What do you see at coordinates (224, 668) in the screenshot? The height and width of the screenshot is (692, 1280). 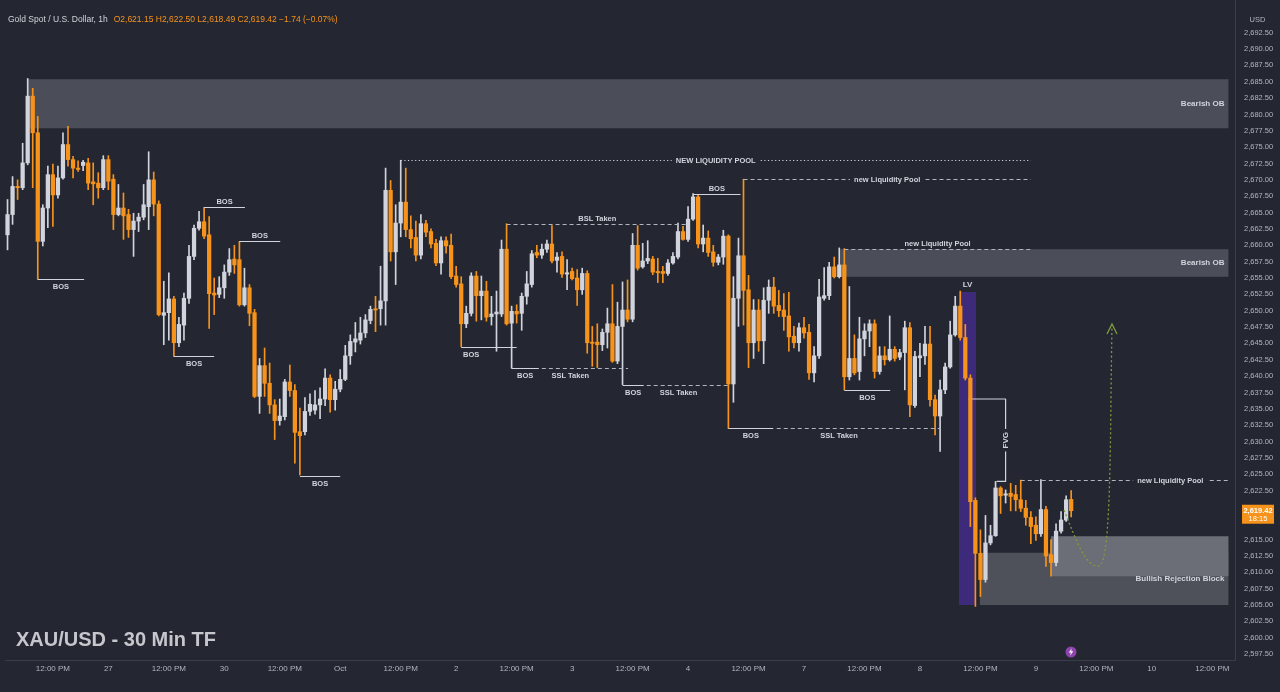 I see `x-tick-label: 30` at bounding box center [224, 668].